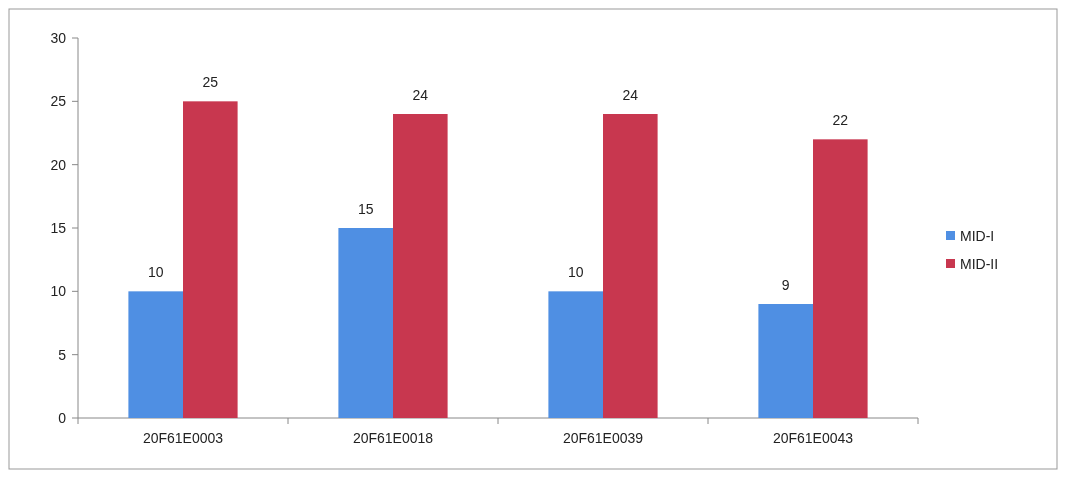 This screenshot has width=1066, height=478. Describe the element at coordinates (58, 101) in the screenshot. I see `y-tick-label: 25` at that location.